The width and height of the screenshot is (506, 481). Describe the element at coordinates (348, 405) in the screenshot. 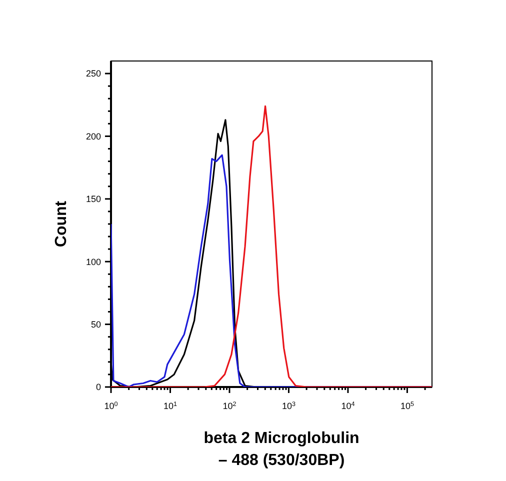

I see `x-tick-label: 10$^{4}$` at that location.